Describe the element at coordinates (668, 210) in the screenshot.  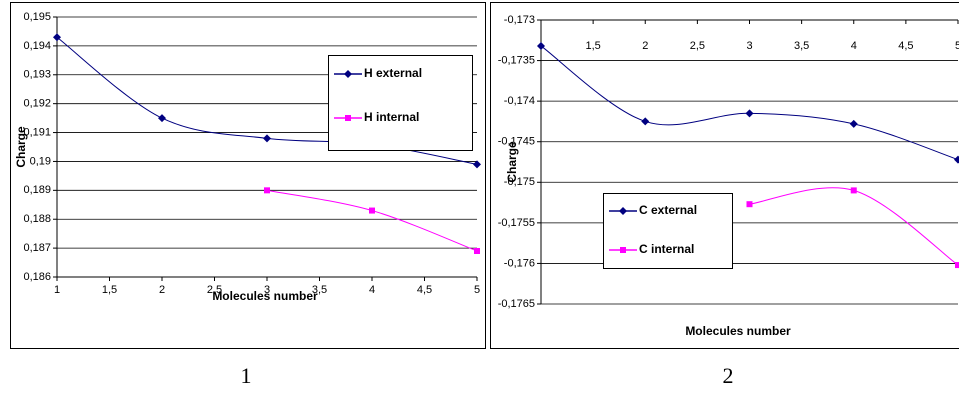
I see `legend-label: C external` at that location.